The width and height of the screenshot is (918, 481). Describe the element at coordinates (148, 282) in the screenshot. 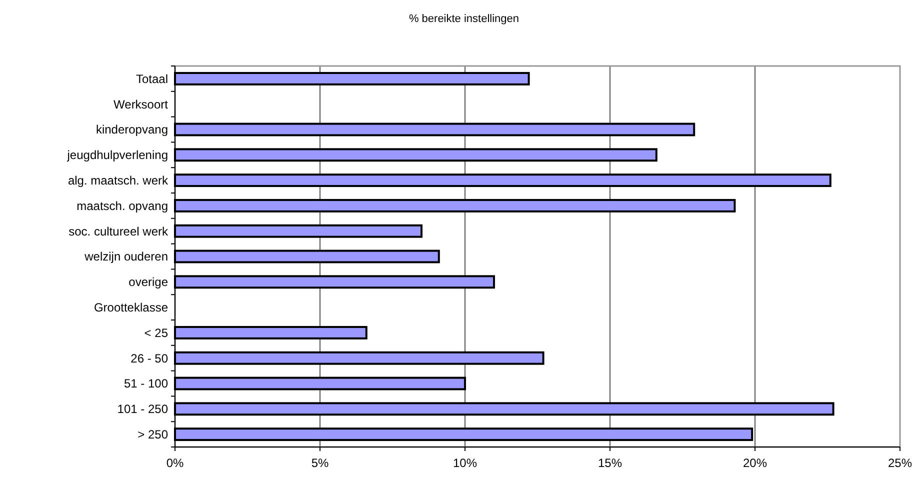

I see `y-tick-label: overige` at that location.